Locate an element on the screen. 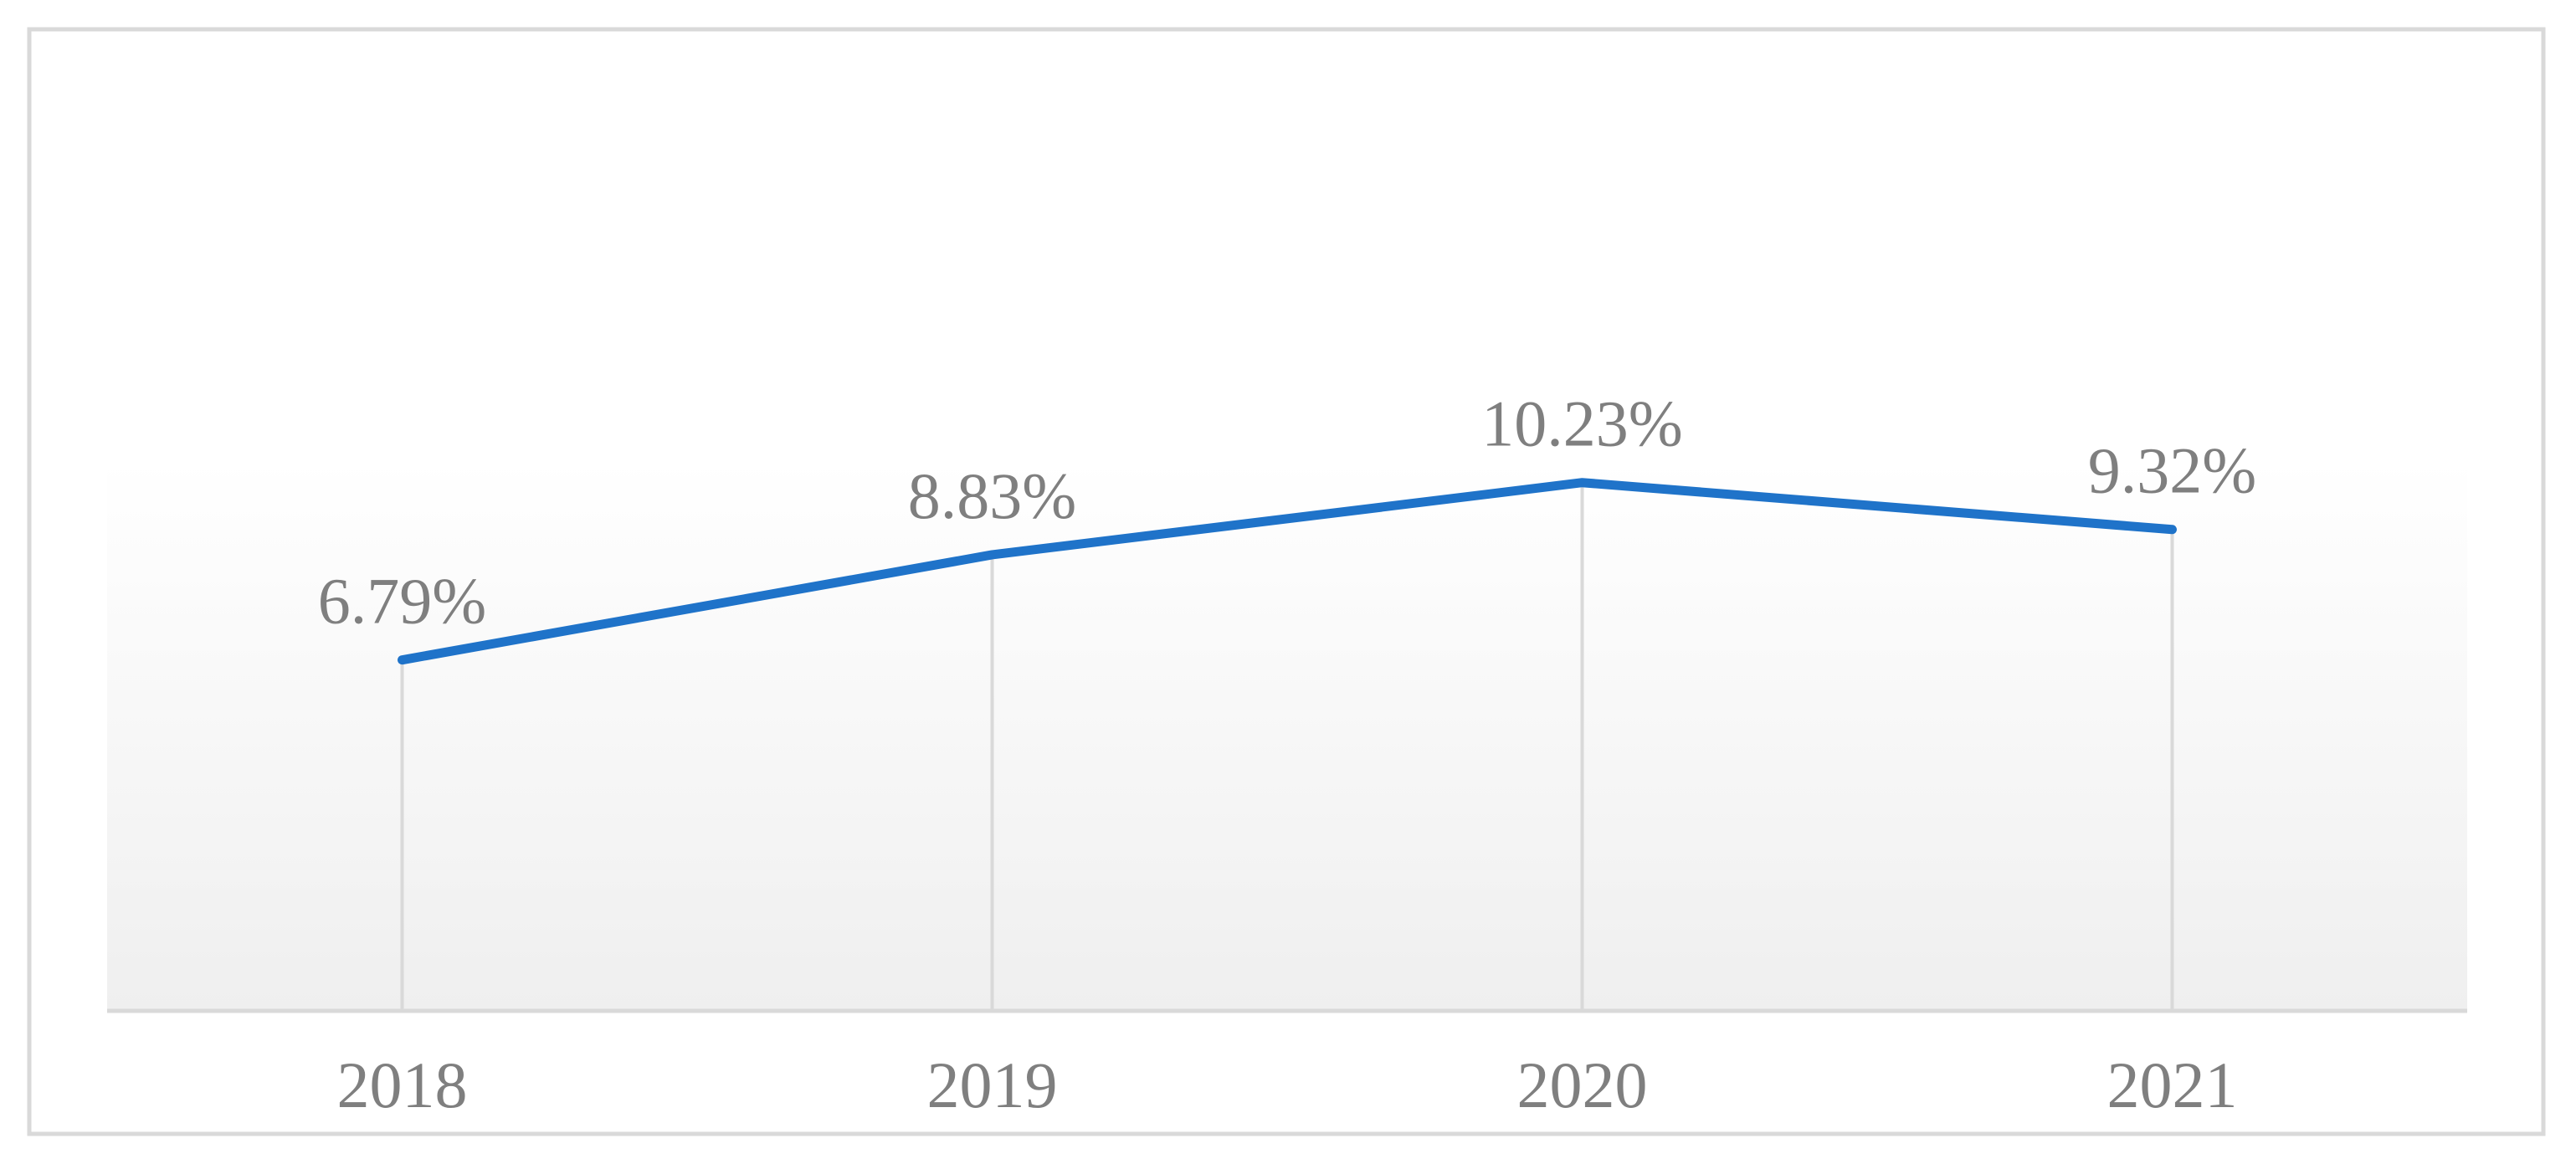 This screenshot has width=2576, height=1164. data-label: 9.32% is located at coordinates (2172, 470).